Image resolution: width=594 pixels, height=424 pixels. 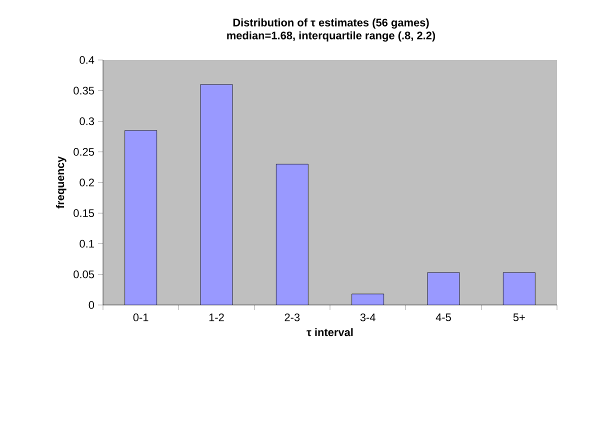 I want to click on y-tick-label: 0.4, so click(x=87, y=60).